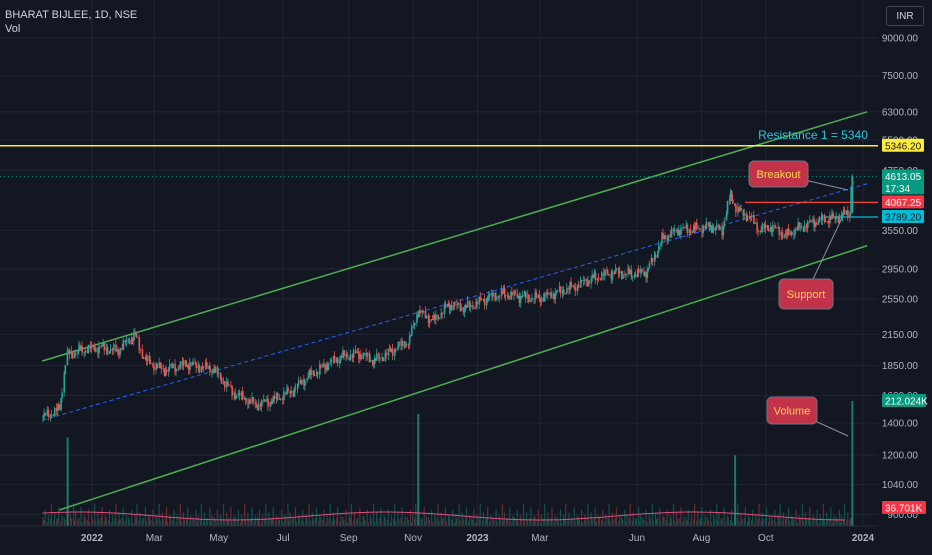 The height and width of the screenshot is (555, 932). Describe the element at coordinates (813, 135) in the screenshot. I see `resistance-annotation-text: Resistance 1 = 5340` at that location.